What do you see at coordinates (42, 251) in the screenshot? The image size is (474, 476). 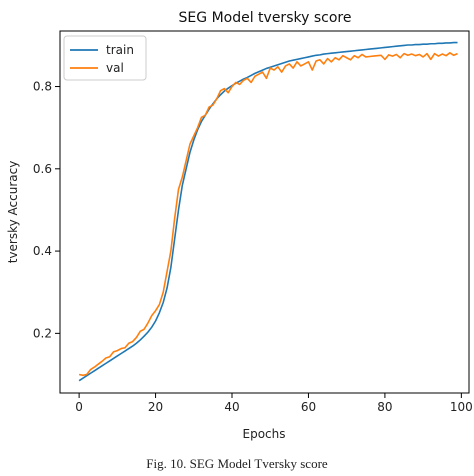 I see `y-tick-label: 0.4` at bounding box center [42, 251].